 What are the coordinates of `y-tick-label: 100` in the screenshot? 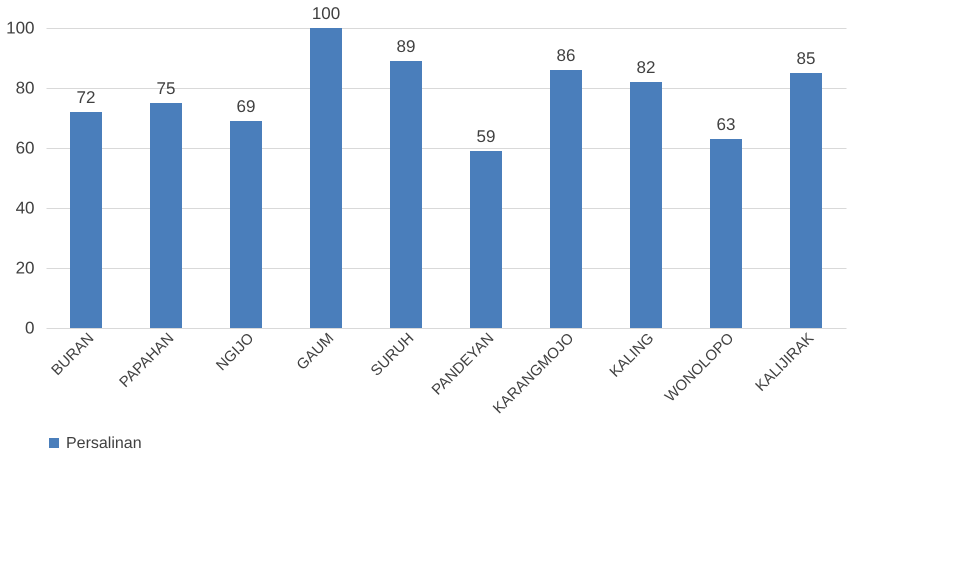 It's located at (20, 28).